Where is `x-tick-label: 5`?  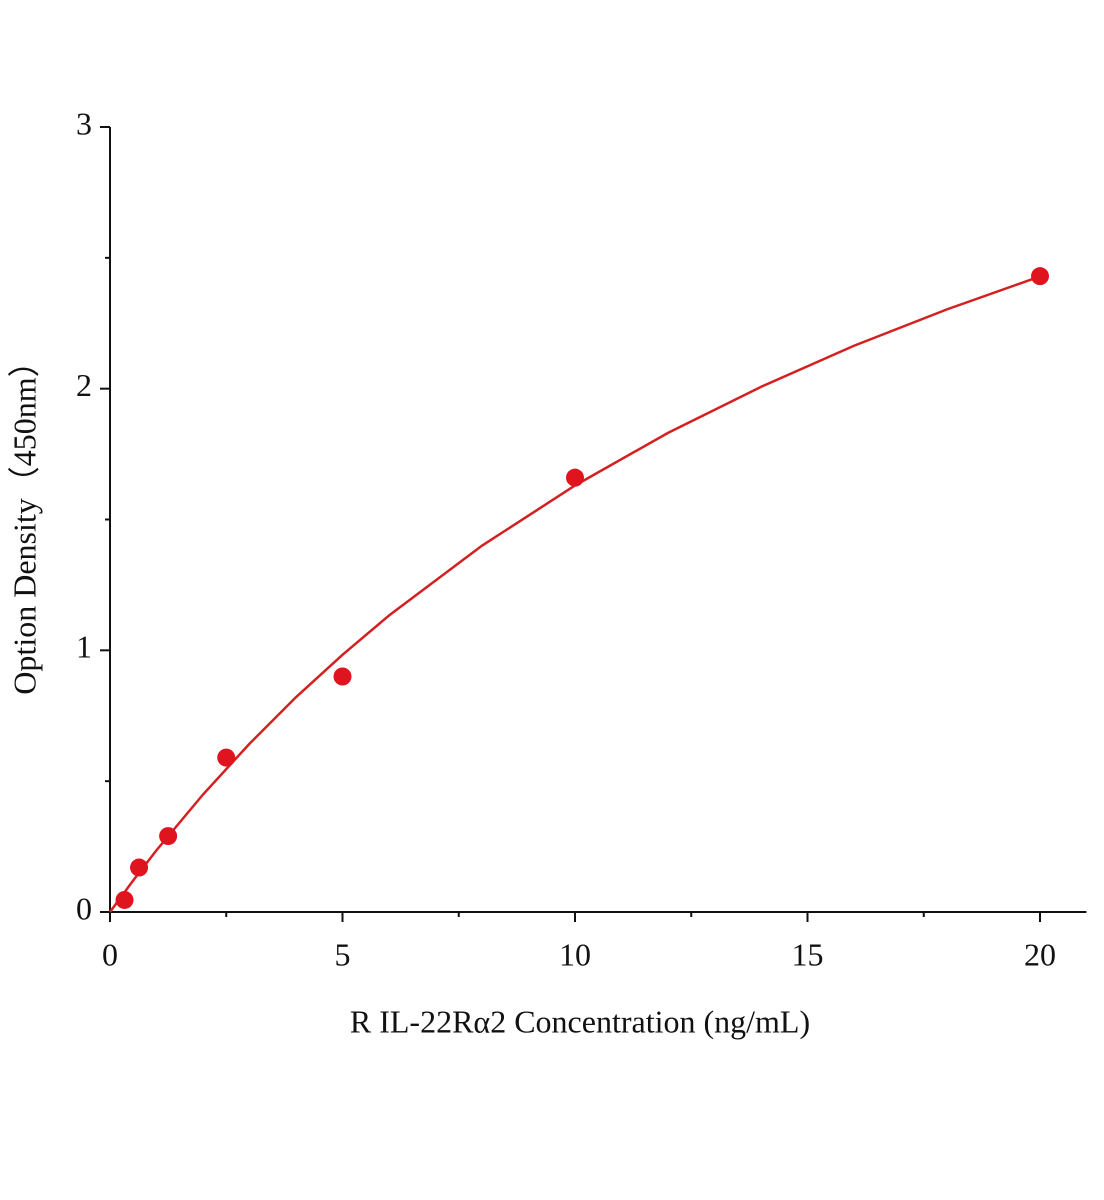 x-tick-label: 5 is located at coordinates (343, 954).